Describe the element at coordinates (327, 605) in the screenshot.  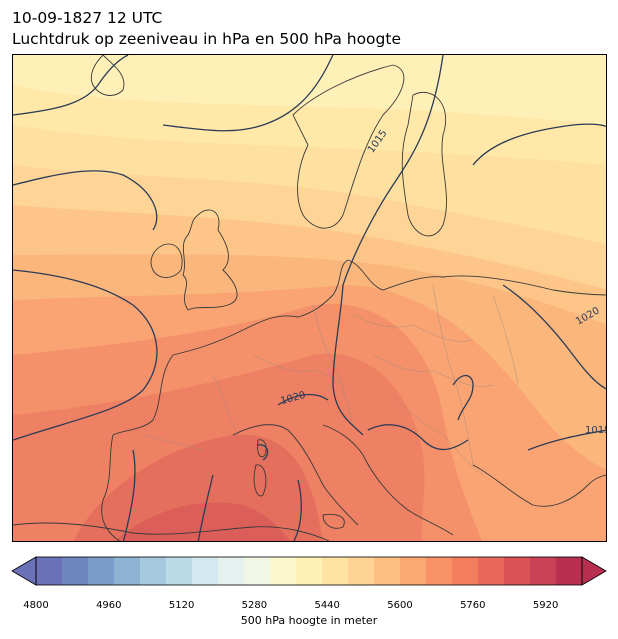
I see `colorbar-tick-label: 5440` at that location.